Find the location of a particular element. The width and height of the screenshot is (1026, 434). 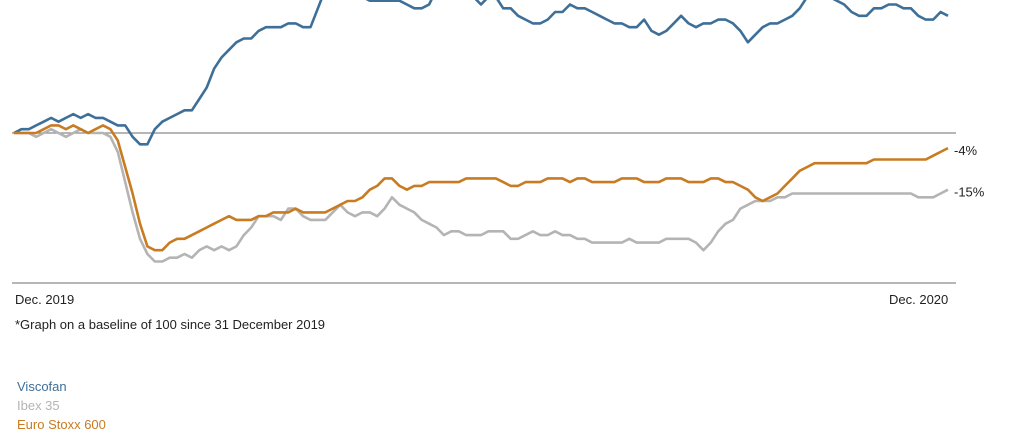

x-axis-start-label: Dec. 2019 is located at coordinates (45, 299).